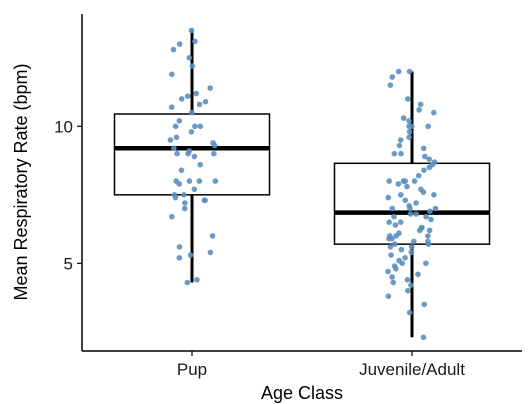 Image resolution: width=528 pixels, height=404 pixels. I want to click on y-axis-ticks: 5 10, so click(68, 195).